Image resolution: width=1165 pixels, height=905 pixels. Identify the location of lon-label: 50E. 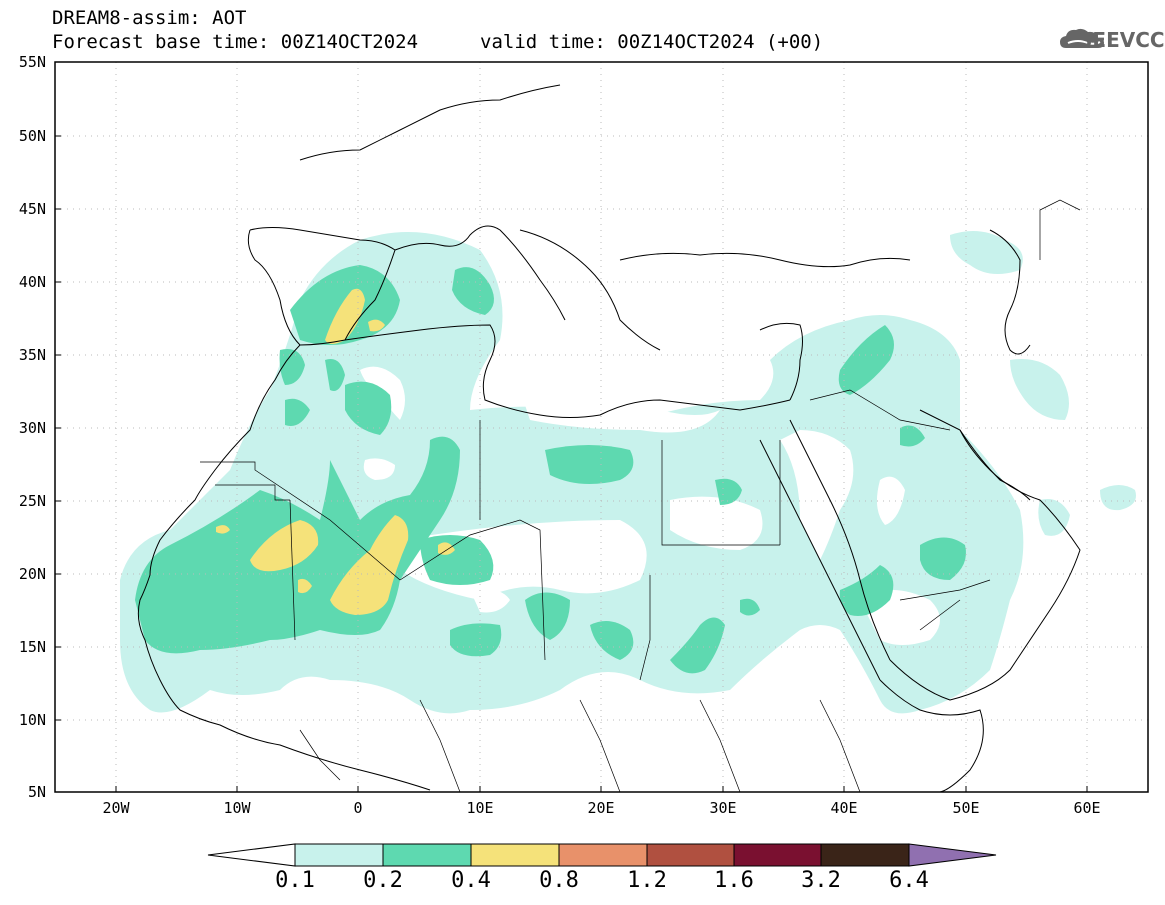
(966, 808).